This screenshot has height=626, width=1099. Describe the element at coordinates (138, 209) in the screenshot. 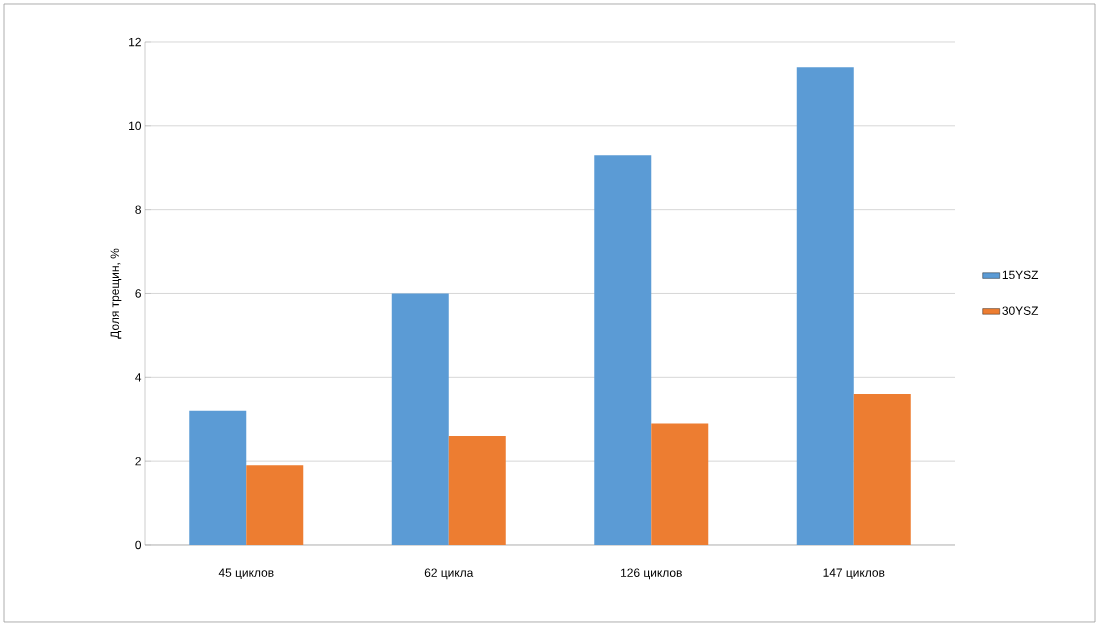

I see `y-tick-label: 8` at that location.